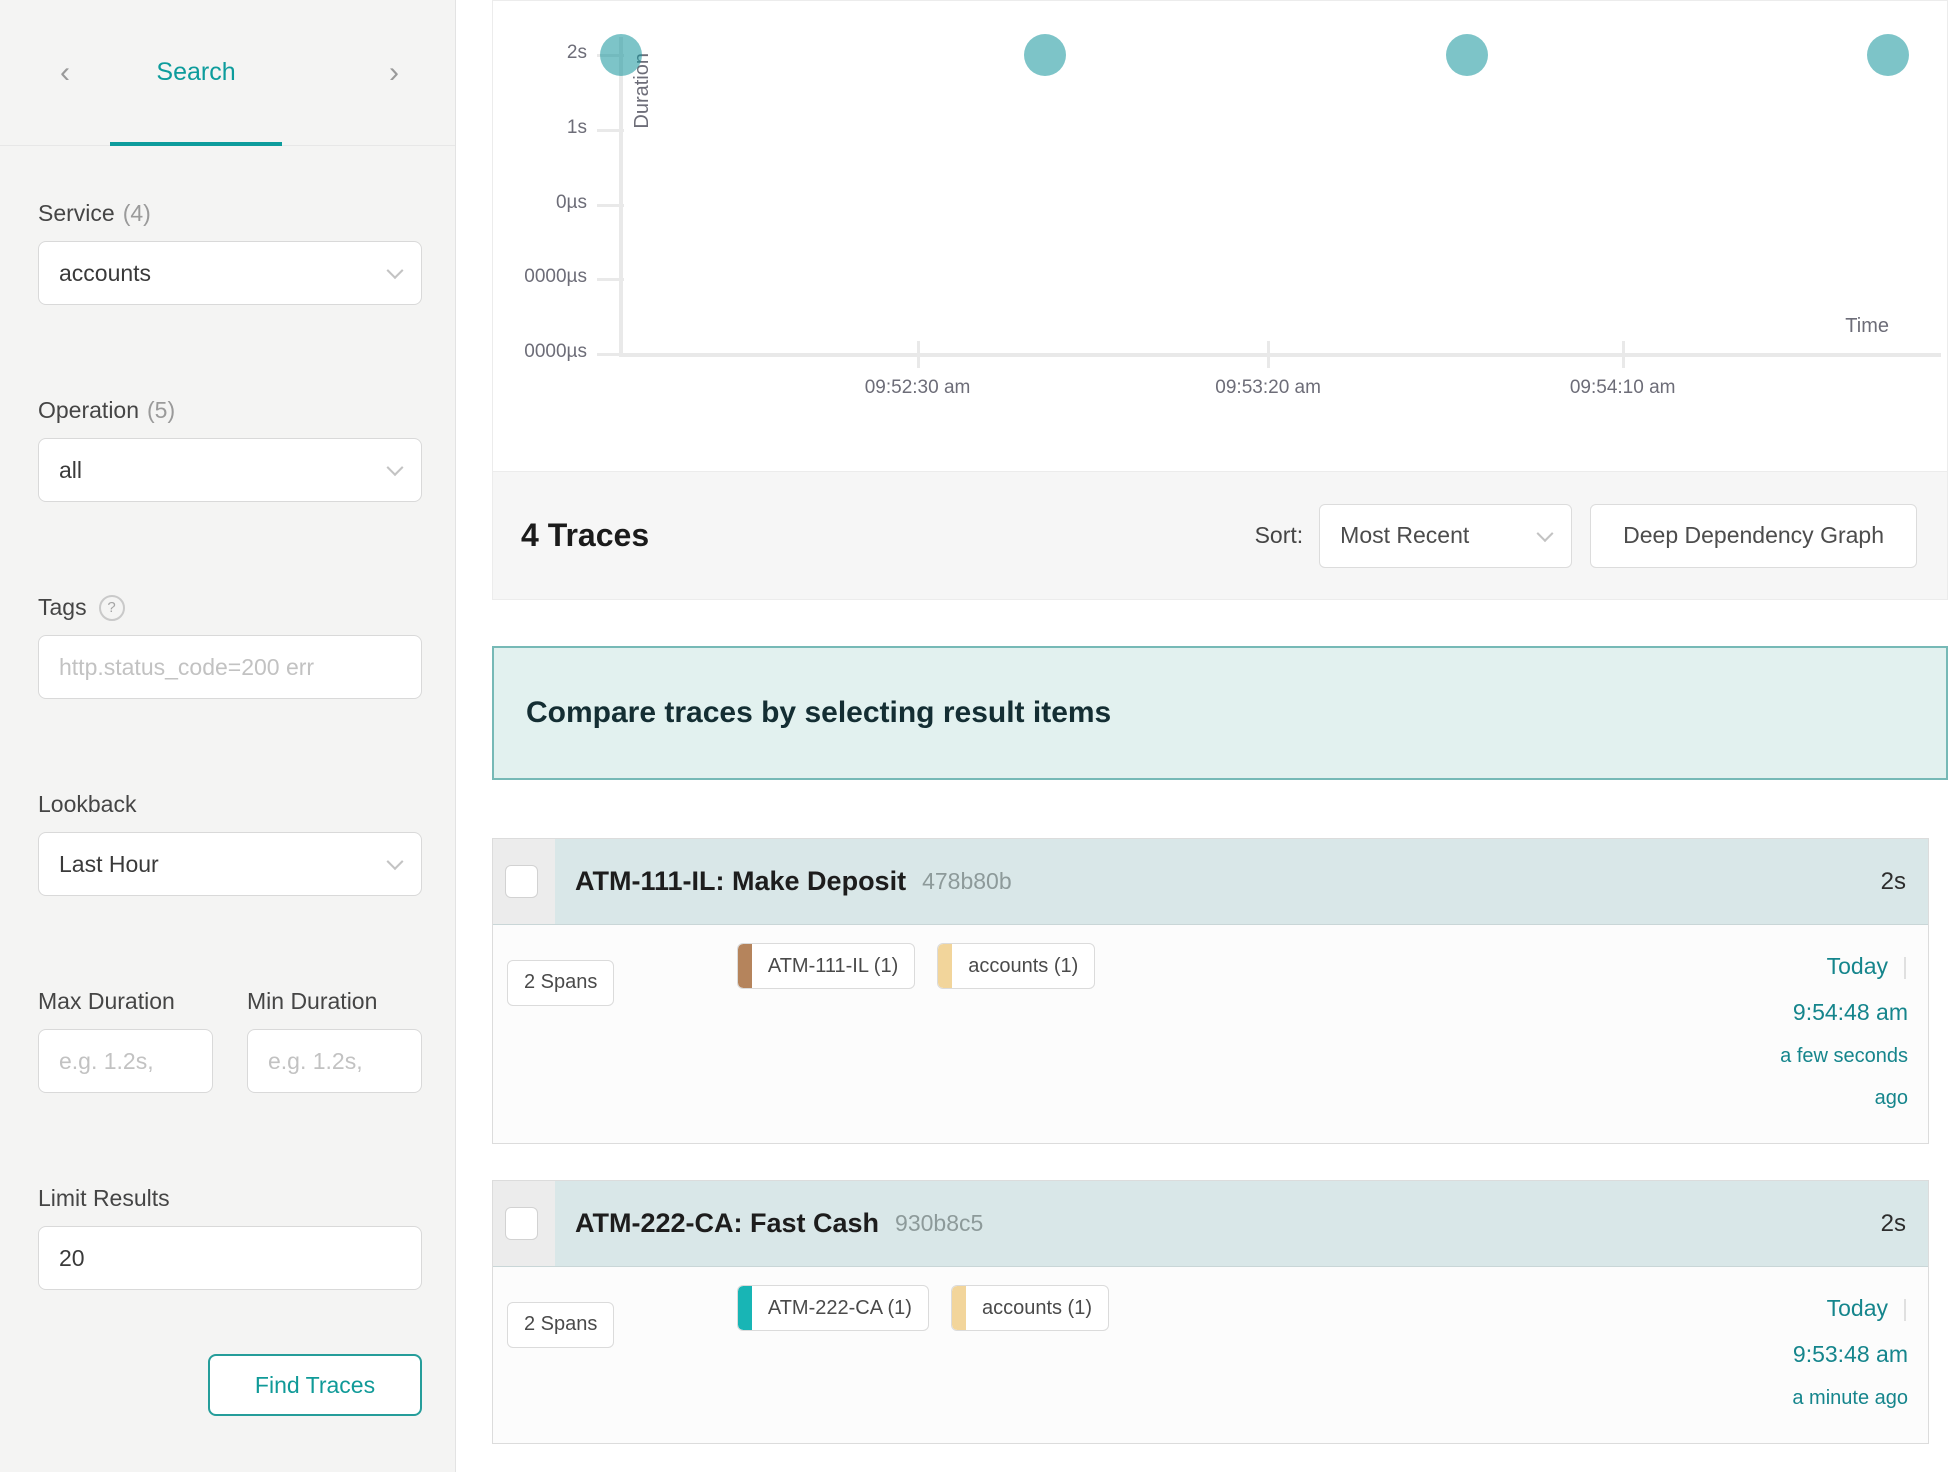  What do you see at coordinates (967, 881) in the screenshot?
I see `trace-id: 478b80b` at bounding box center [967, 881].